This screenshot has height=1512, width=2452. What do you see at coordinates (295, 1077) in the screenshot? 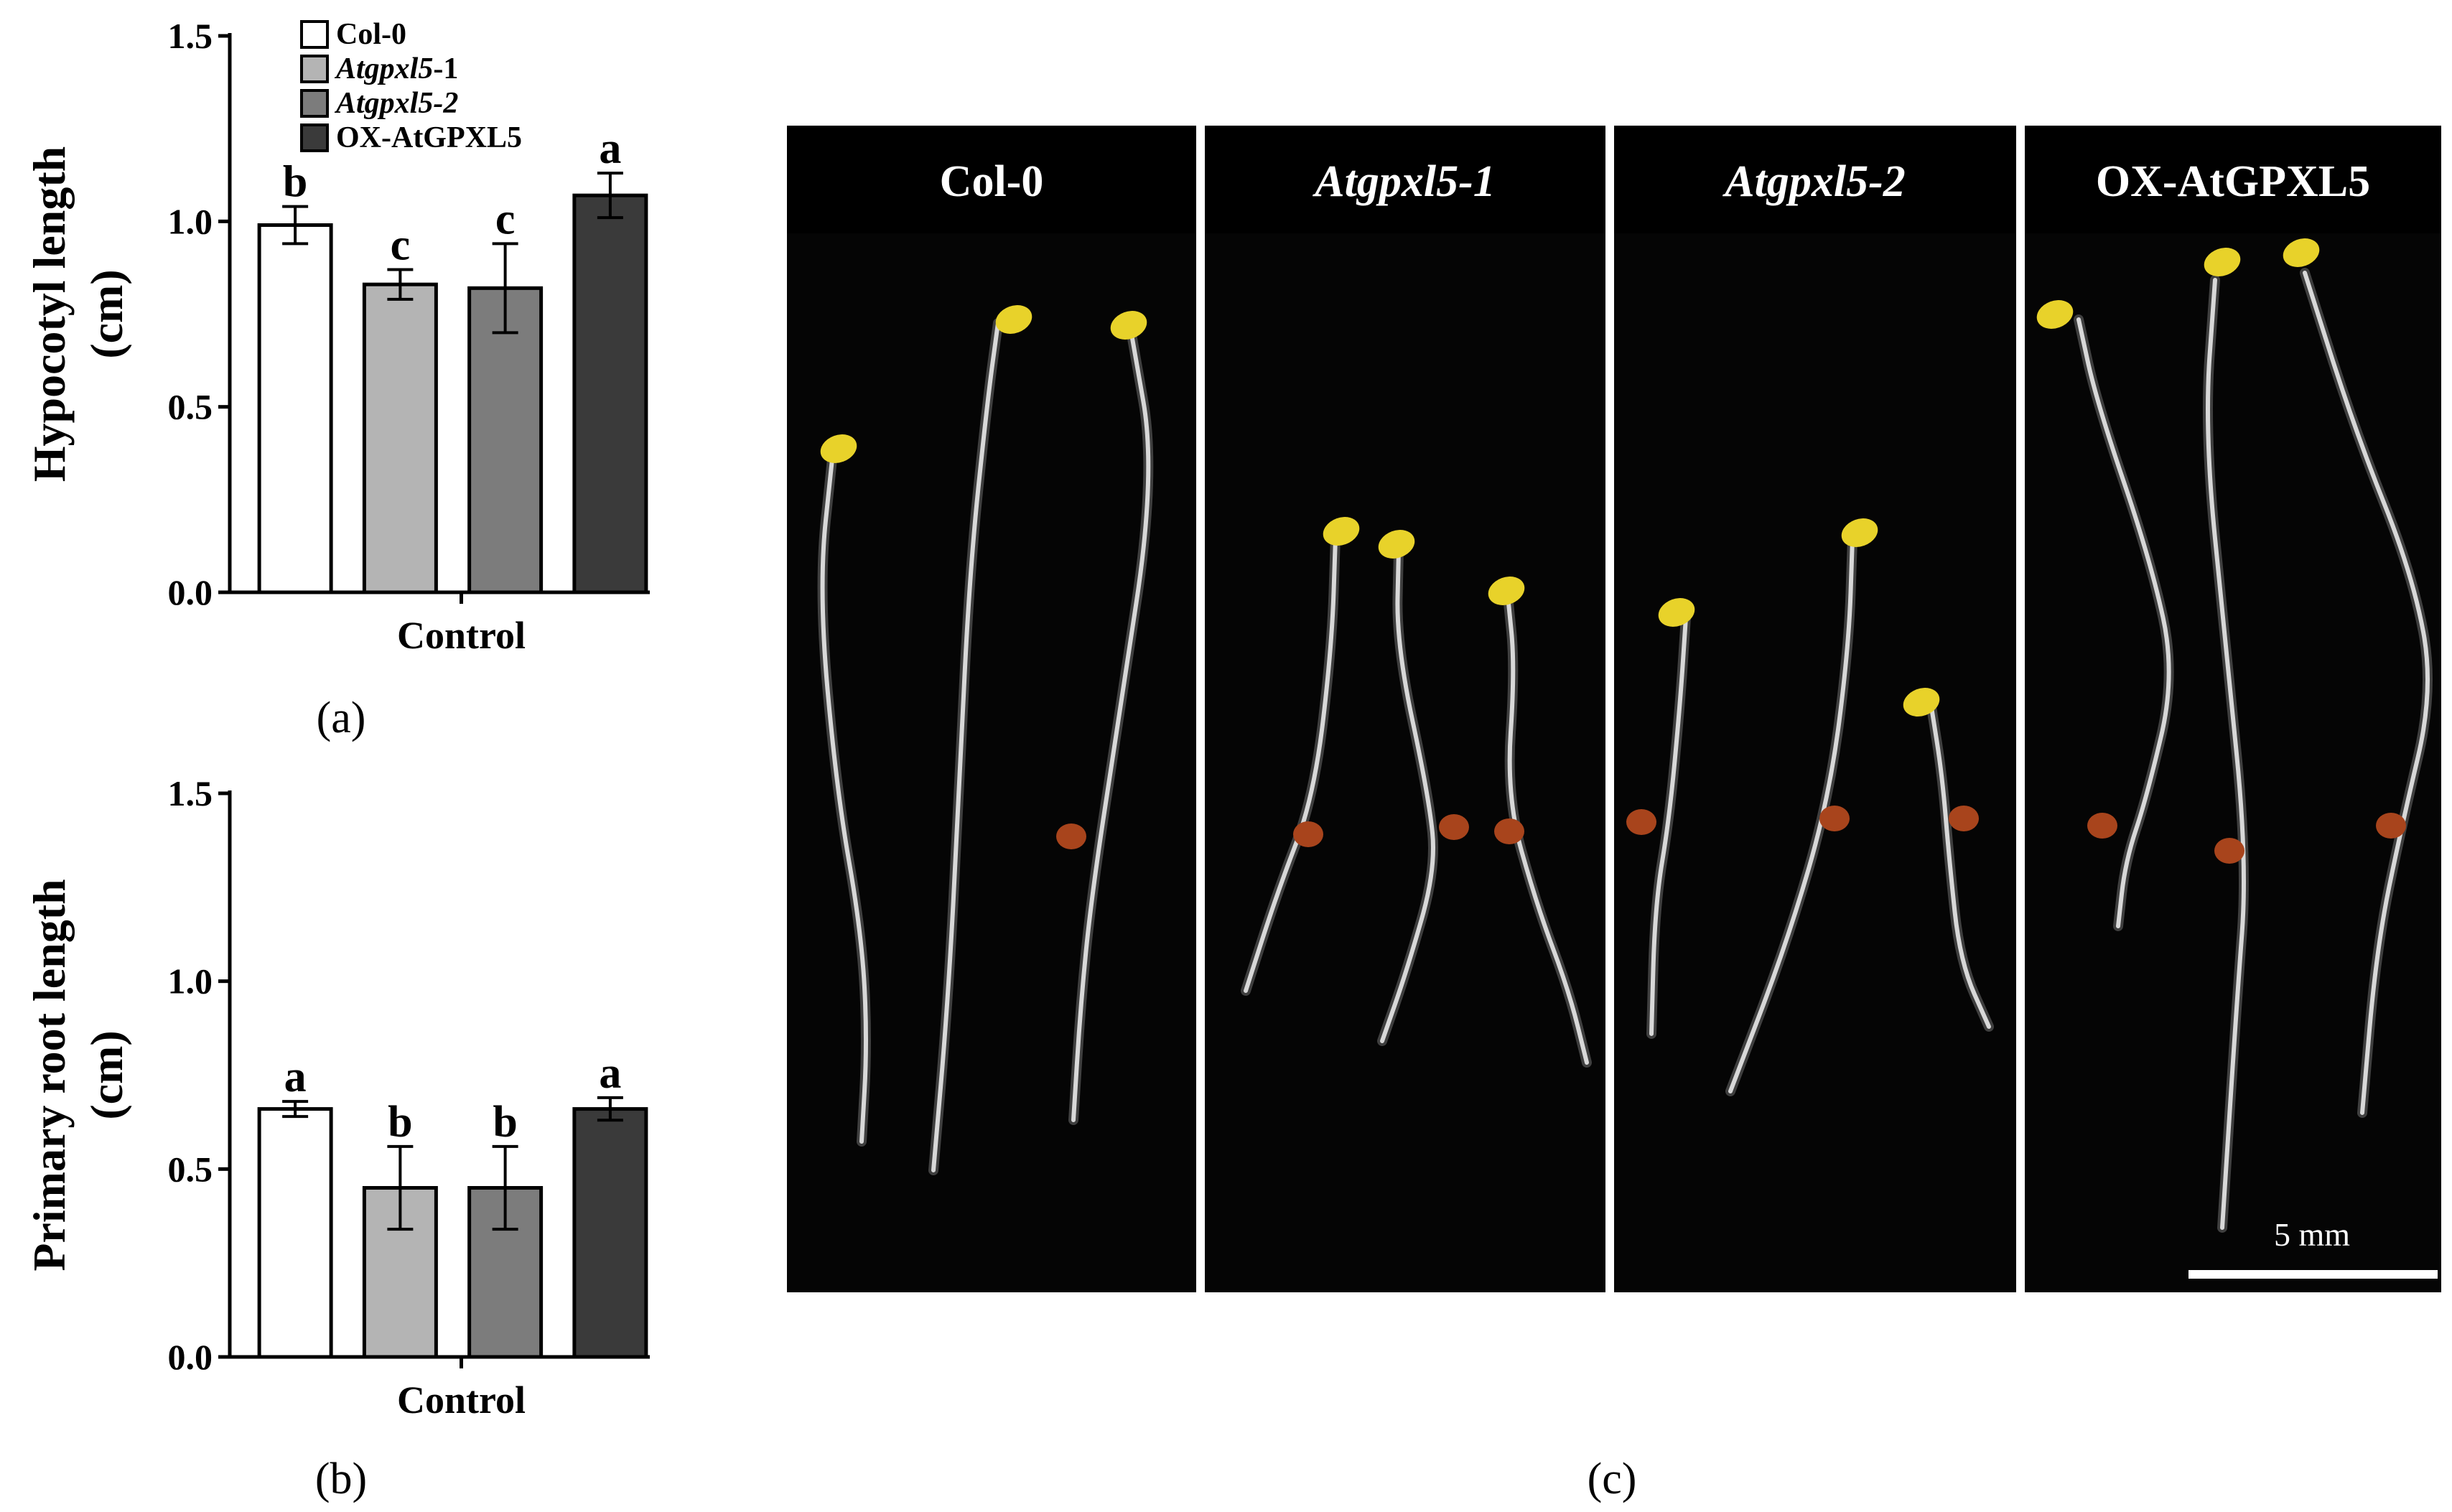
I see `significance-letter: a` at bounding box center [295, 1077].